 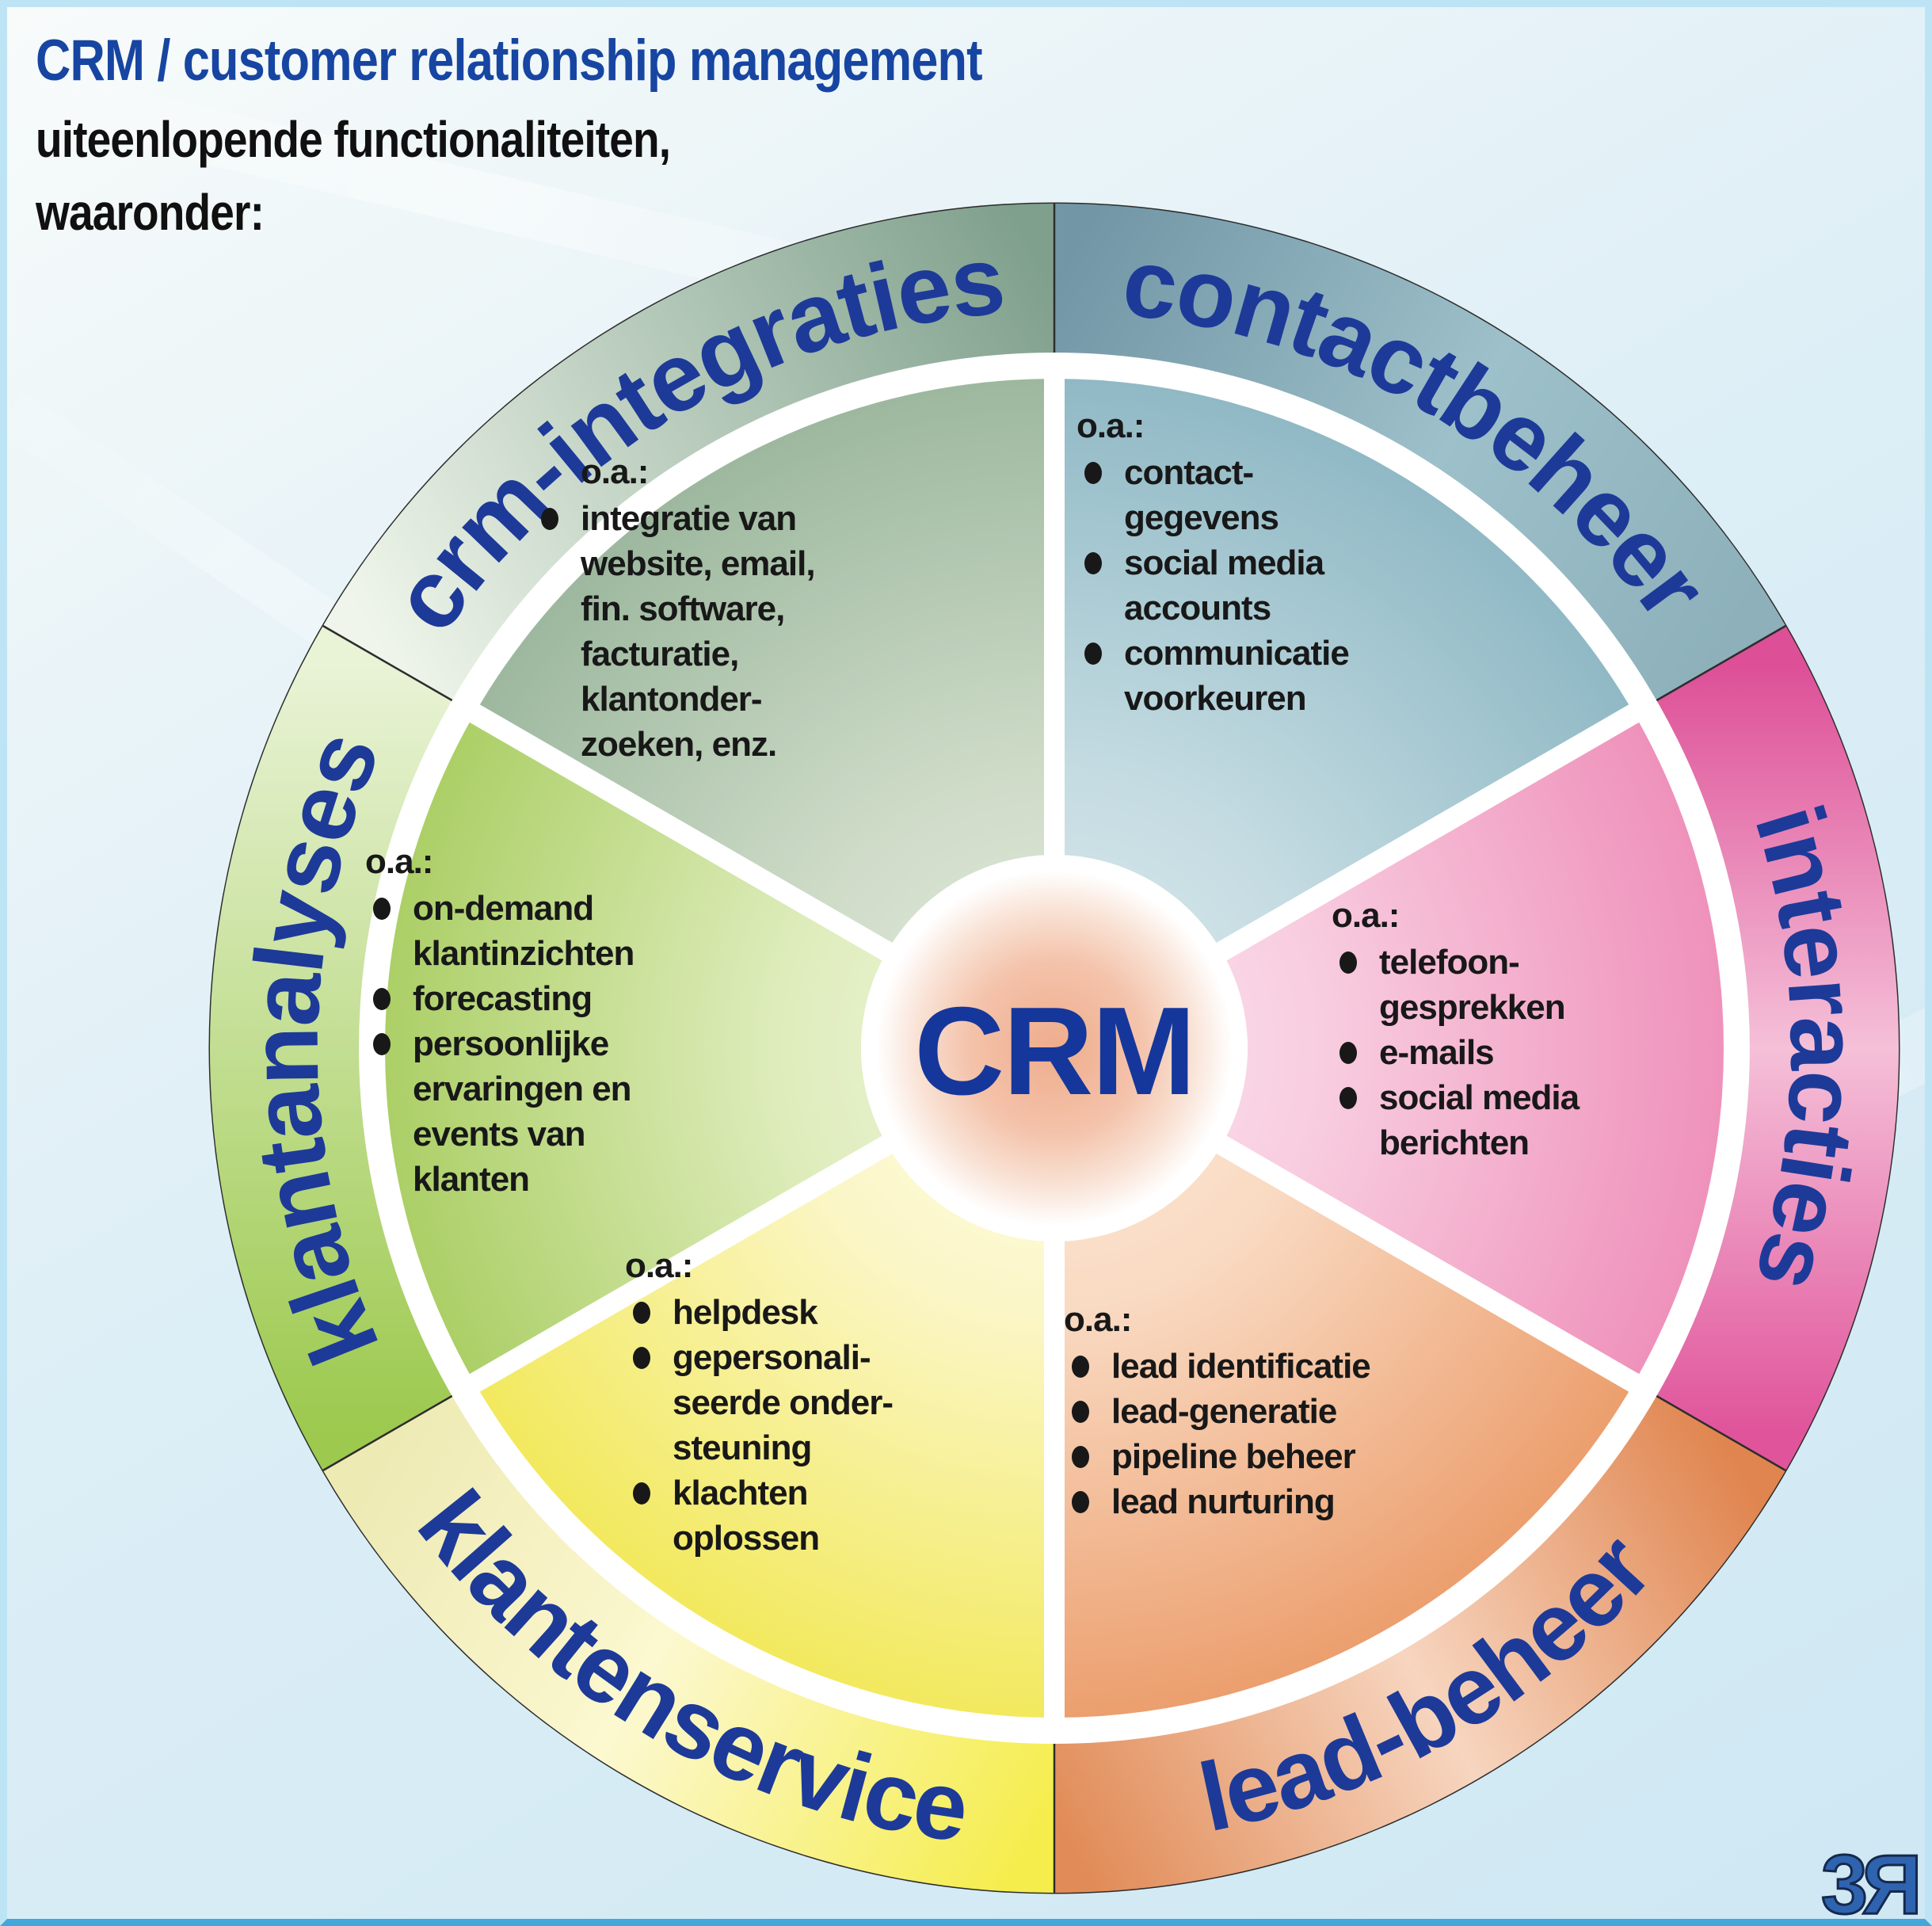 I want to click on wedge-contactbeheer, so click(x=1344, y=713).